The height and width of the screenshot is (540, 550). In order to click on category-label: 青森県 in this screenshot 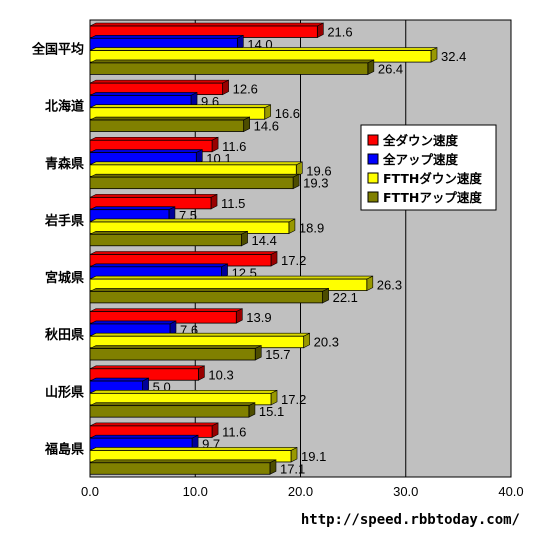, I will do `click(64, 164)`.